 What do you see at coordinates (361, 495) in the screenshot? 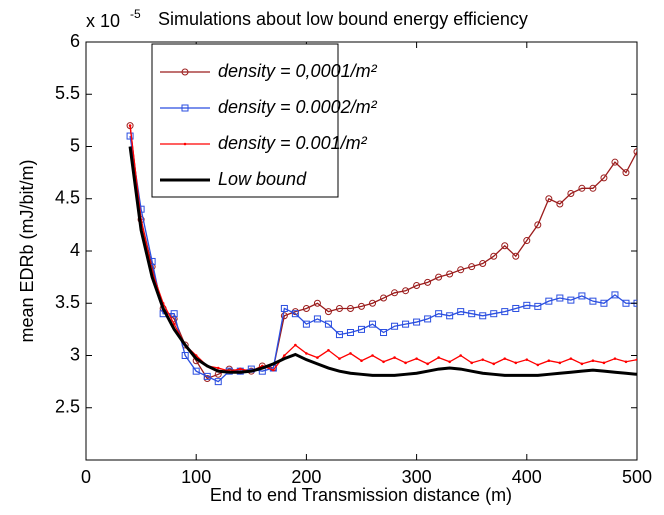
I see `x-axis-label: End to end Transmission distance (m)` at bounding box center [361, 495].